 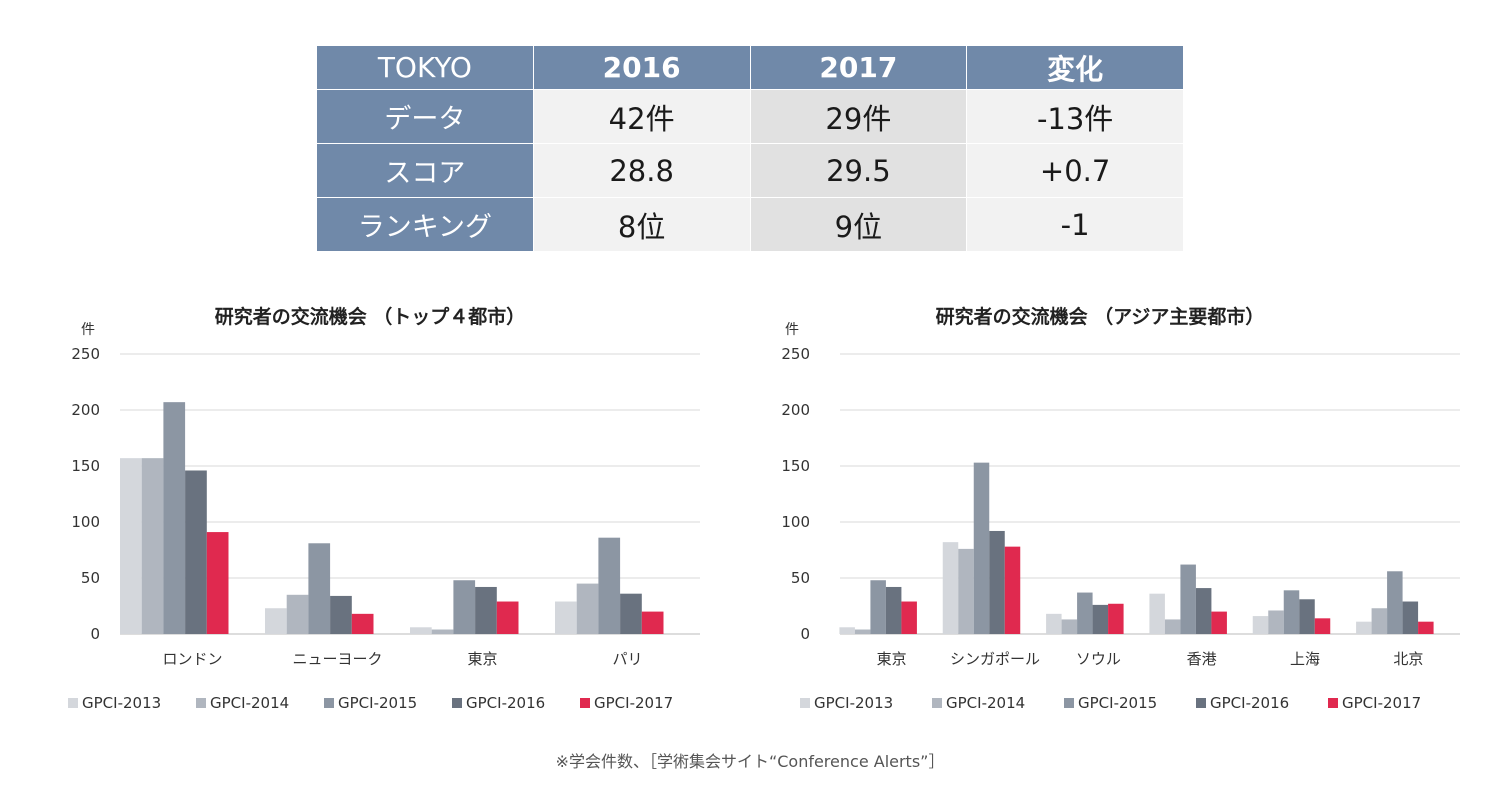 I want to click on table-header-2016: 2016, so click(x=641, y=67).